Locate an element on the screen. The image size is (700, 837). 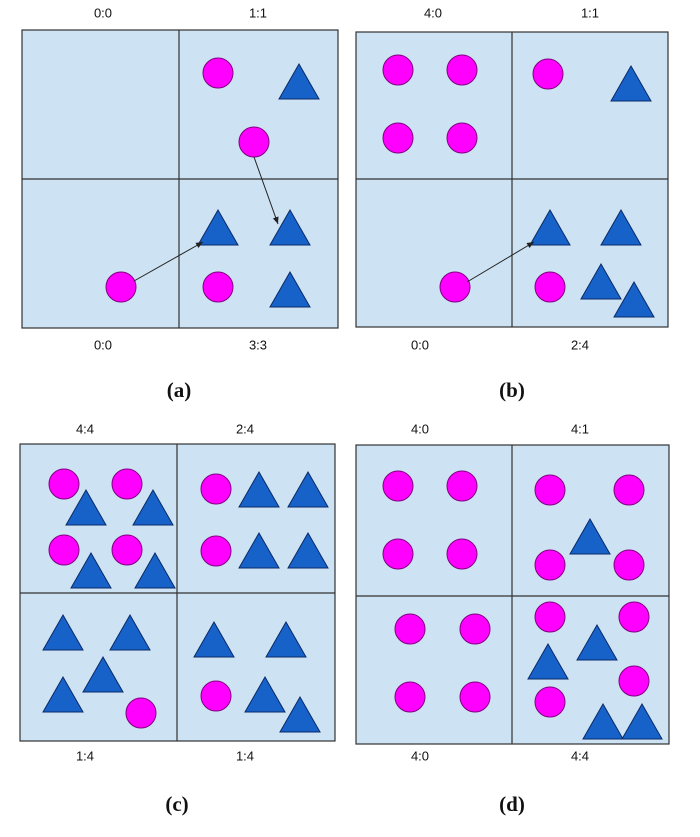
caption: (d) is located at coordinates (512, 804).